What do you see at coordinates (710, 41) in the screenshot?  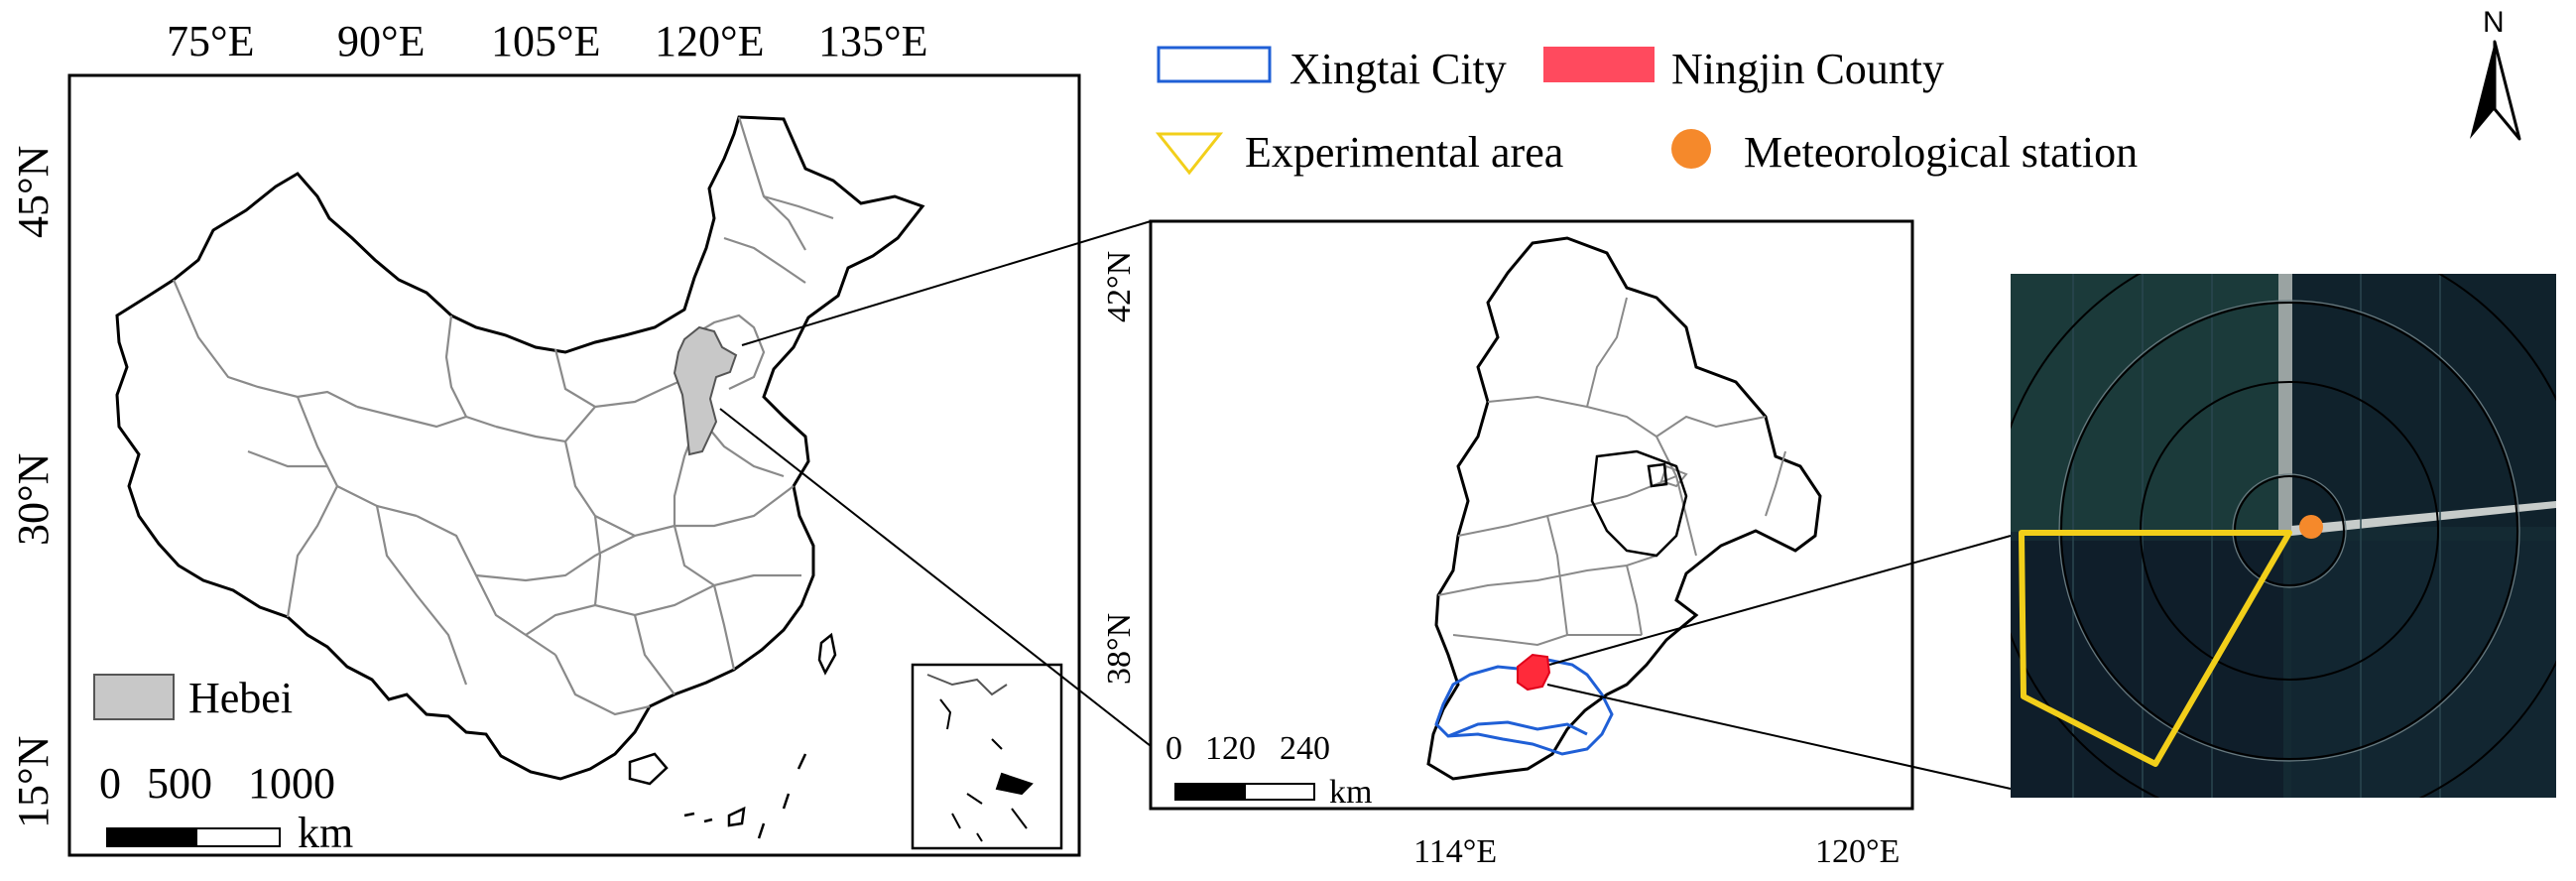 I see `china-lon-label-120: 120°E` at bounding box center [710, 41].